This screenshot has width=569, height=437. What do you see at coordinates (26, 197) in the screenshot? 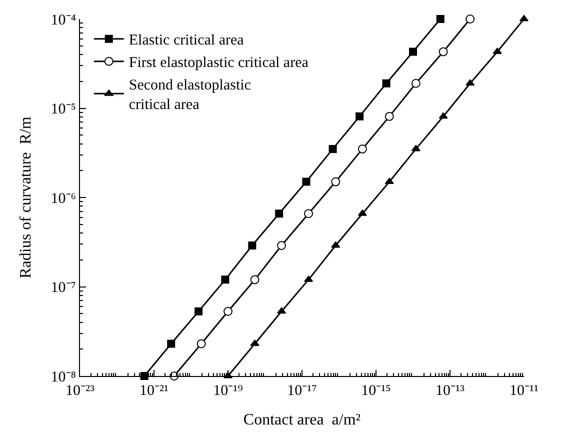
I see `y-axis-title: Radius of curvature R/m` at bounding box center [26, 197].